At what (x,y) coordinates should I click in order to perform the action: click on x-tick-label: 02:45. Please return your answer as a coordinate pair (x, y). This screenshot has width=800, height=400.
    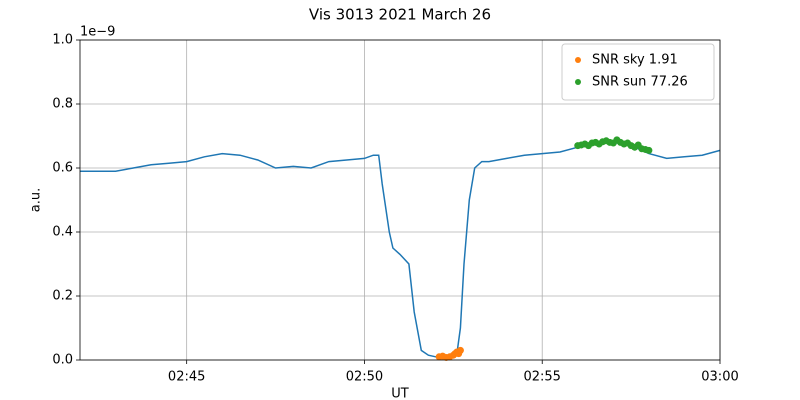
    Looking at the image, I should click on (186, 377).